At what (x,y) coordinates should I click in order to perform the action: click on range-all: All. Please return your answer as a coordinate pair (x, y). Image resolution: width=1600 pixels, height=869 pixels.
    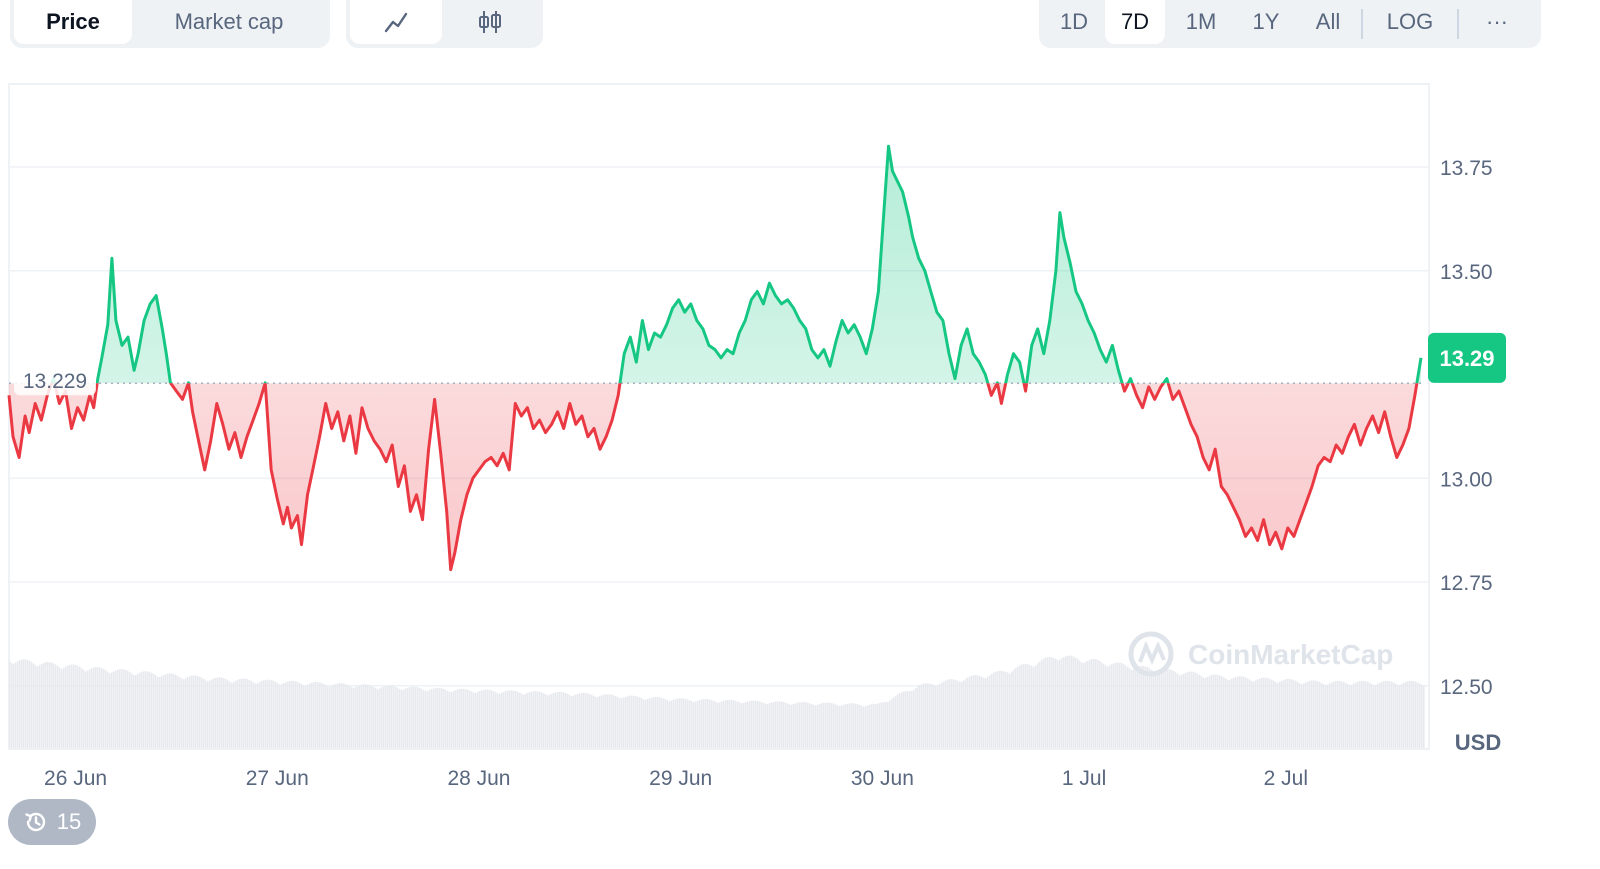
    Looking at the image, I should click on (1328, 21).